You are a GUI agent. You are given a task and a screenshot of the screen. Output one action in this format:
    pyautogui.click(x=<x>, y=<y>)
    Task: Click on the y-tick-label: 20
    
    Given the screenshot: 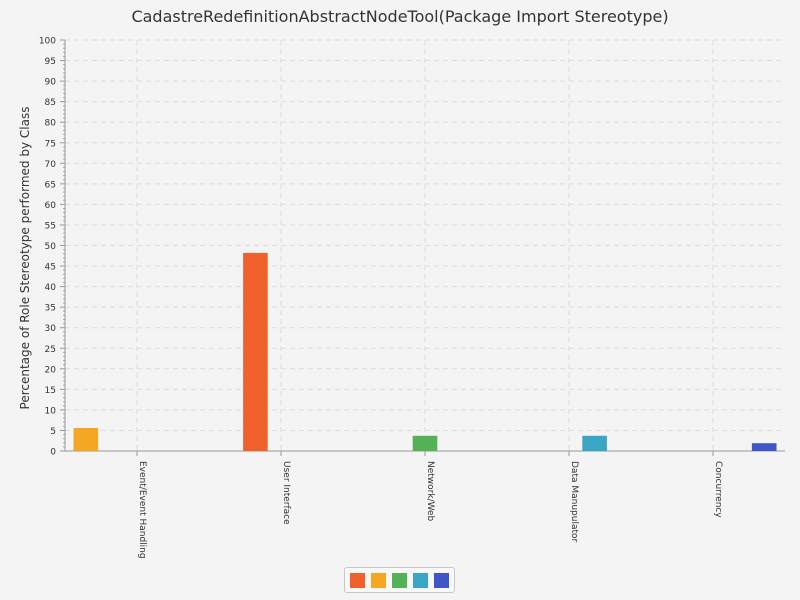 What is the action you would take?
    pyautogui.click(x=51, y=370)
    